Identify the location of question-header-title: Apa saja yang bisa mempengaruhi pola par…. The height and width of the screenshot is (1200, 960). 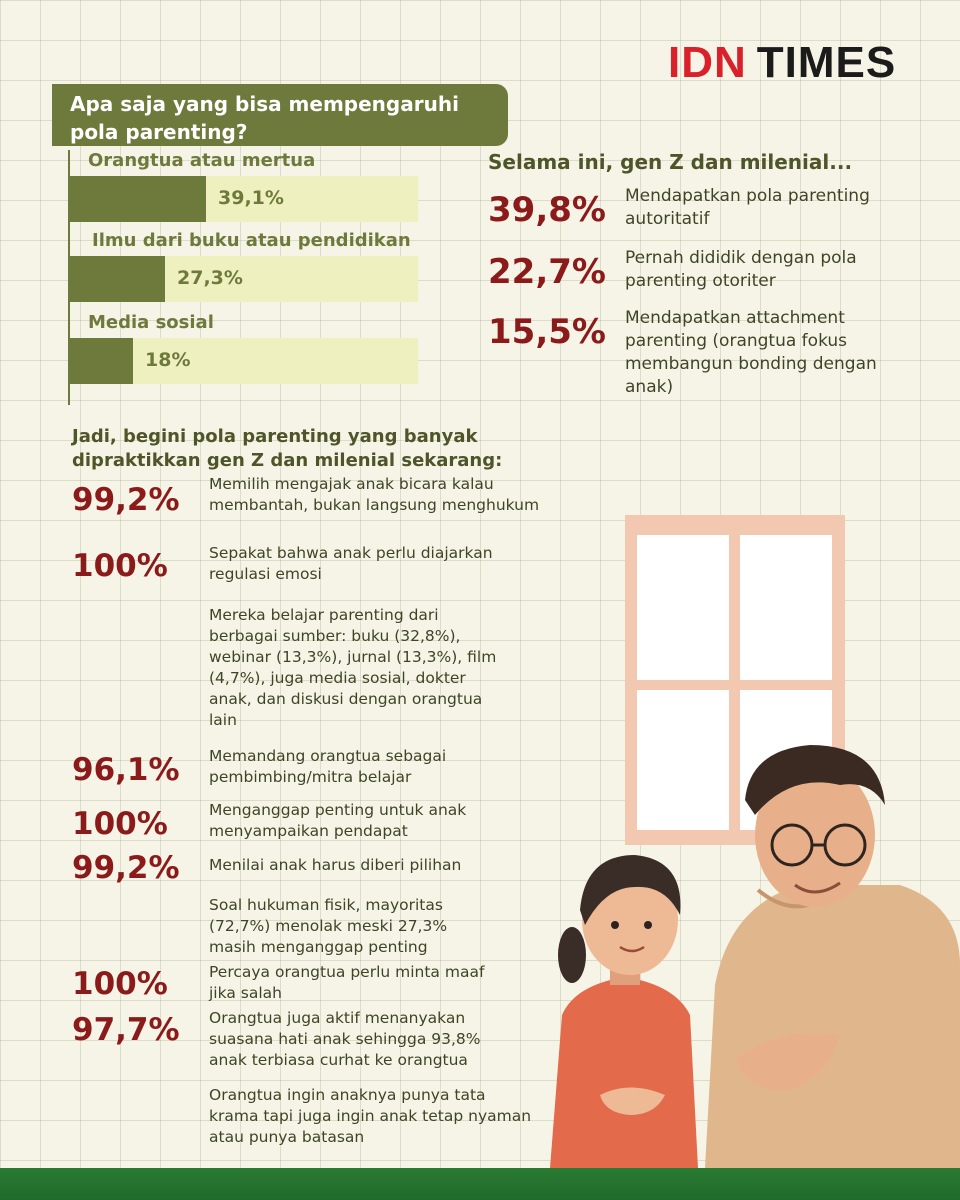
(264, 118).